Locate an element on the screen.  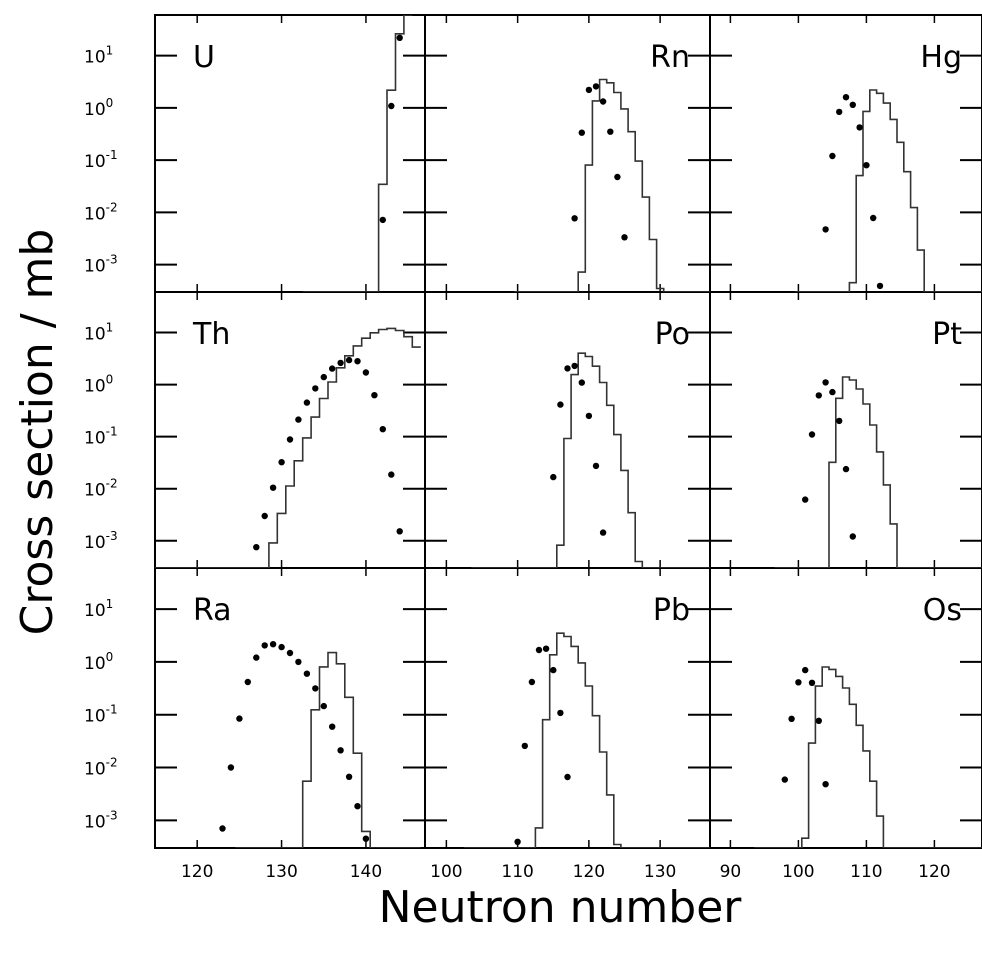
x-tick-label: 90 is located at coordinates (731, 872).